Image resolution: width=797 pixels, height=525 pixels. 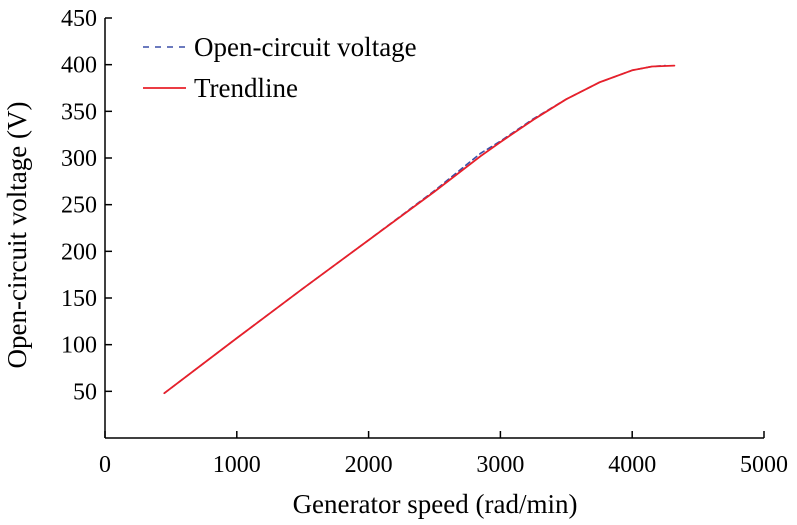 I want to click on x-tick-label: 1000, so click(x=237, y=465).